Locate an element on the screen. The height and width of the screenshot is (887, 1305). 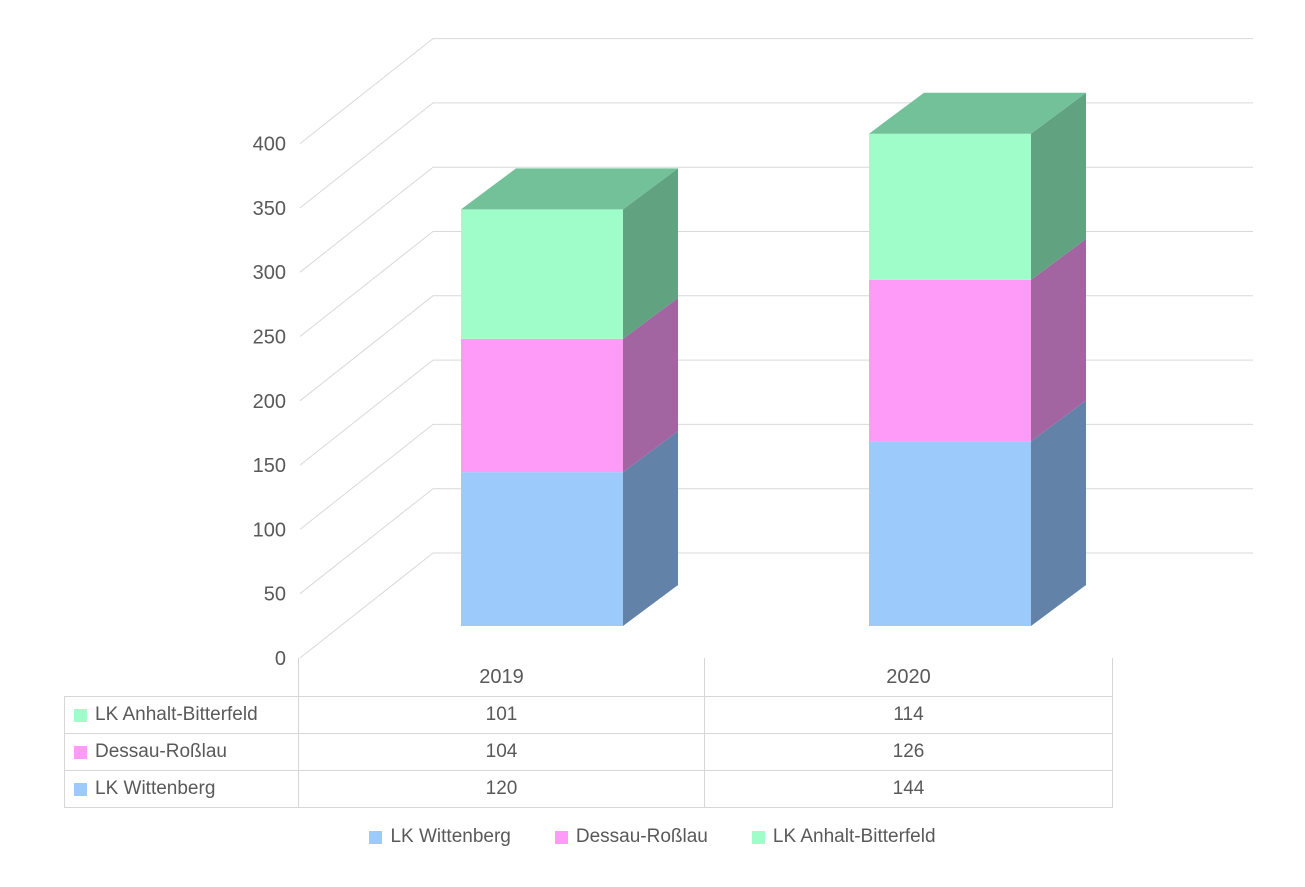
table-row: Dessau-Roßlau 104 126 is located at coordinates (588, 752).